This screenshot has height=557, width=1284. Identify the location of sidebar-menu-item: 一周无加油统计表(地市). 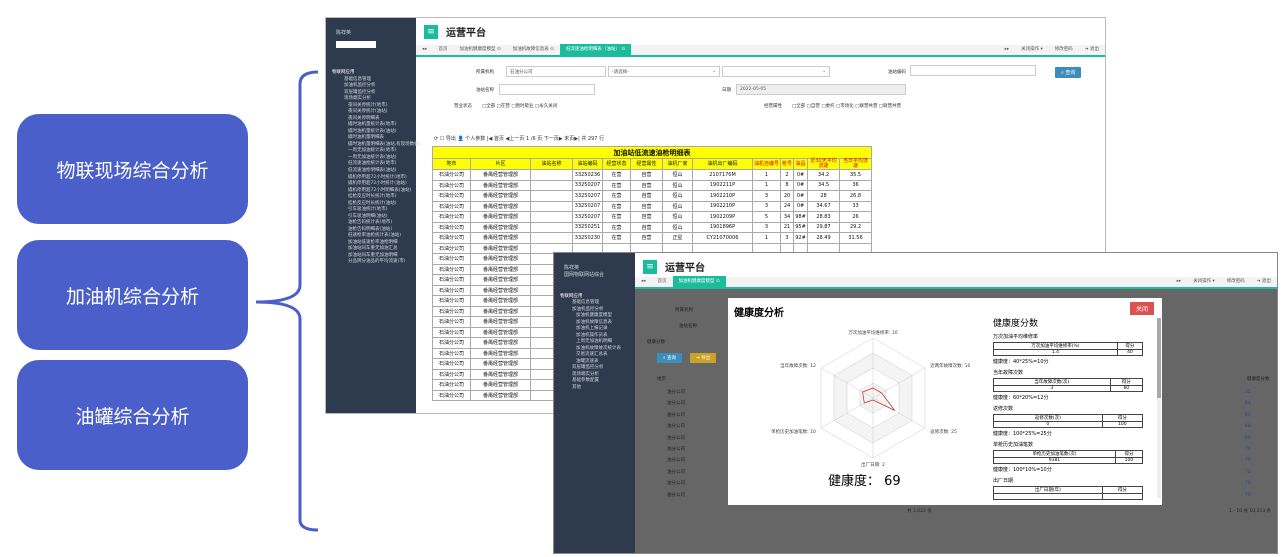
(372, 151).